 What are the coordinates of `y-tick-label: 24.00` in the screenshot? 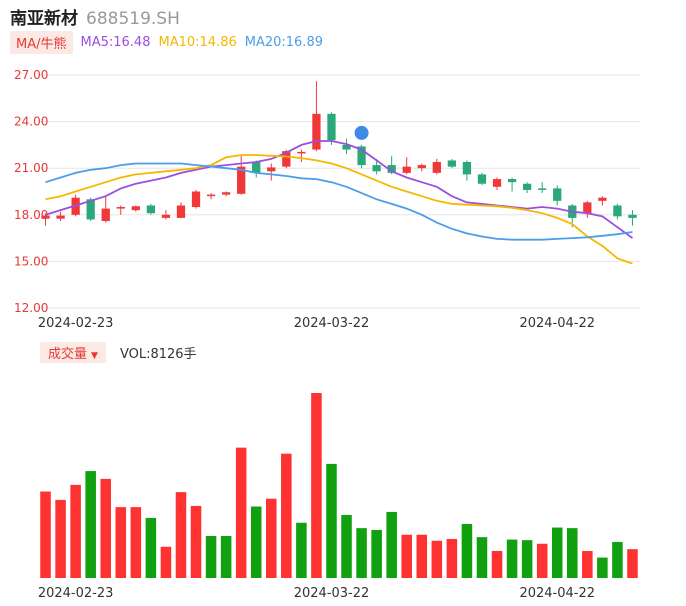 It's located at (31, 122).